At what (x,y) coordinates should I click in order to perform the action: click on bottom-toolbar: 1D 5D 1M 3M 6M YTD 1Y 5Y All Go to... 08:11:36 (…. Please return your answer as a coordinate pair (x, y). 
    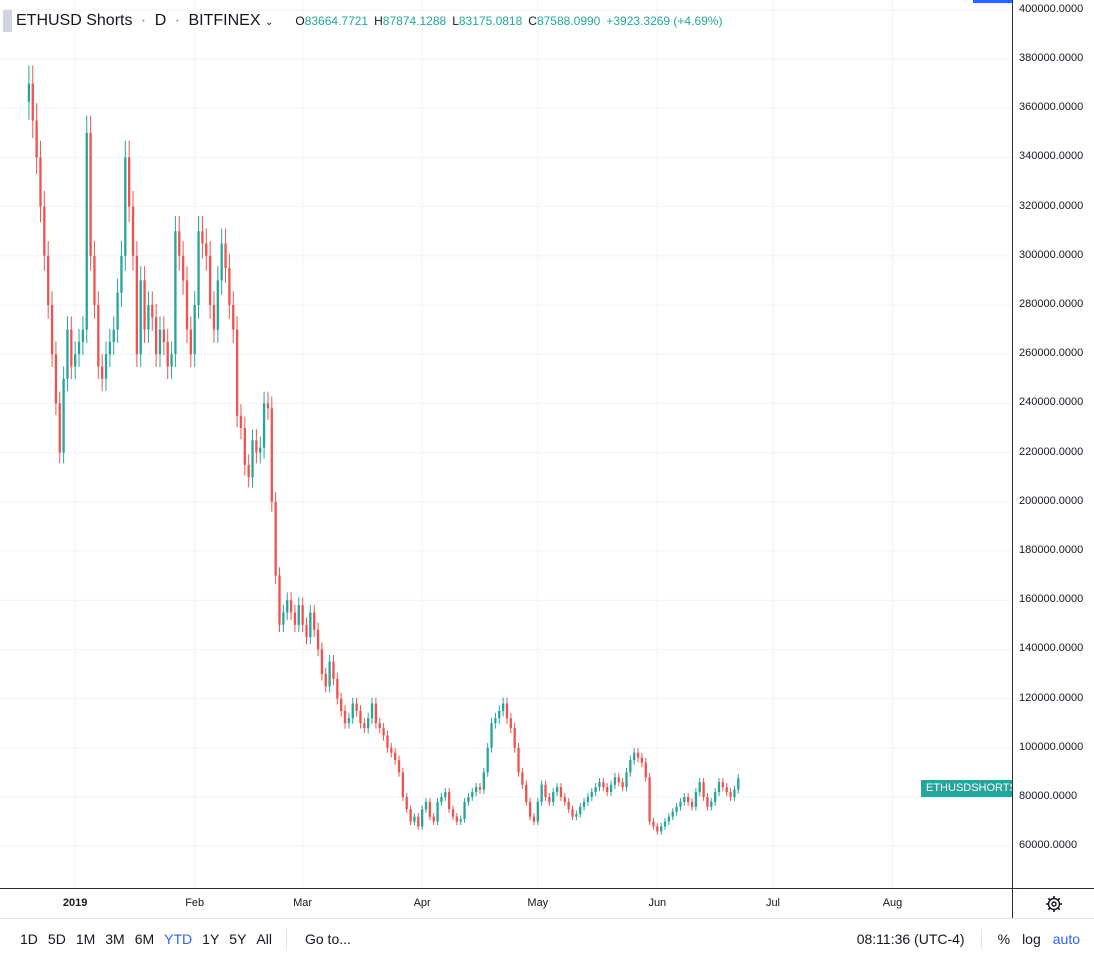
    Looking at the image, I should click on (547, 938).